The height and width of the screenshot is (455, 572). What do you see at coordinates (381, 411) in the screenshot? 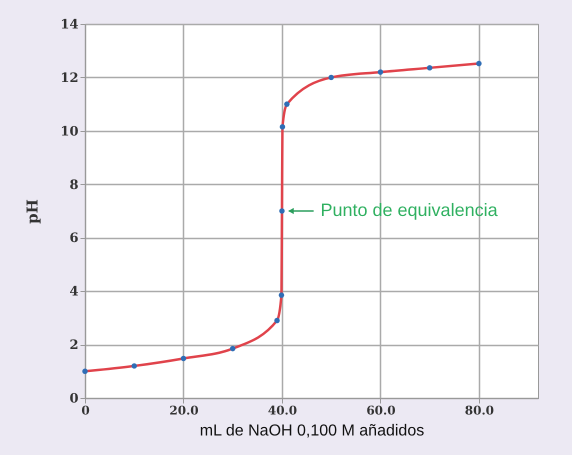
I see `x-tick-label: 60.0` at bounding box center [381, 411].